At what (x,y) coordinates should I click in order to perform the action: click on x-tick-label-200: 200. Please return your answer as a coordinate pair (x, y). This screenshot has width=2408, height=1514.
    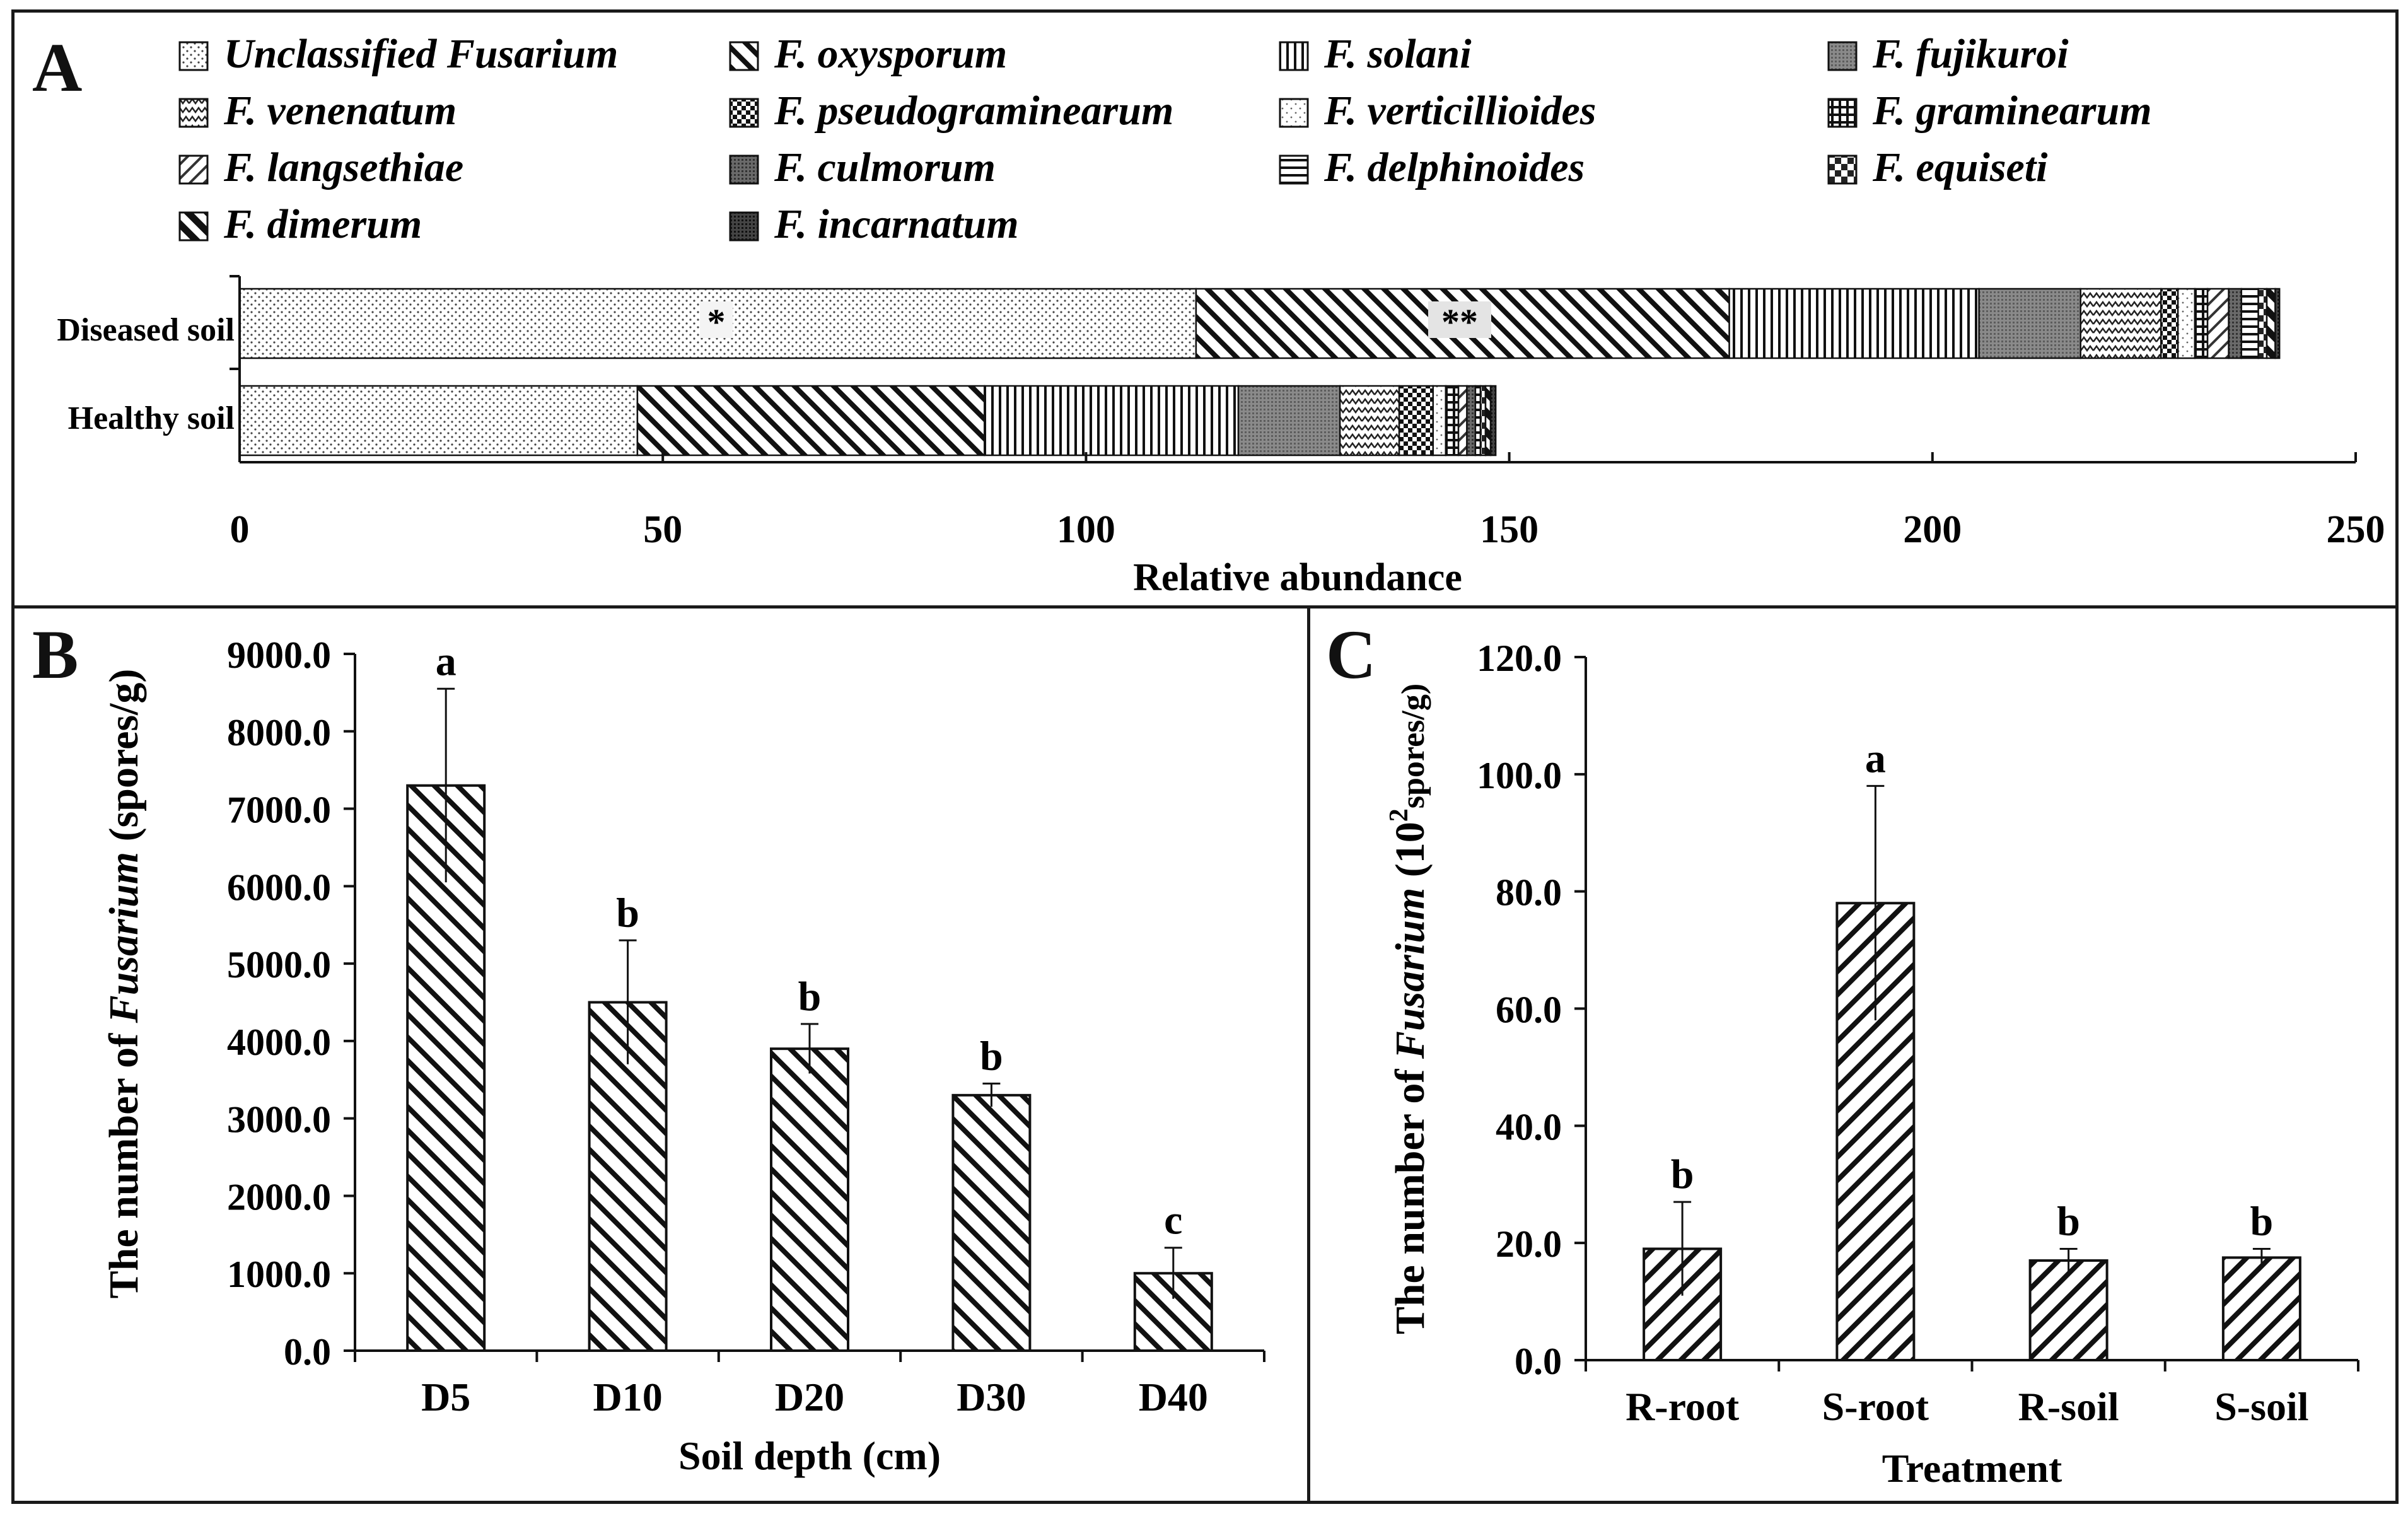
    Looking at the image, I should click on (1932, 529).